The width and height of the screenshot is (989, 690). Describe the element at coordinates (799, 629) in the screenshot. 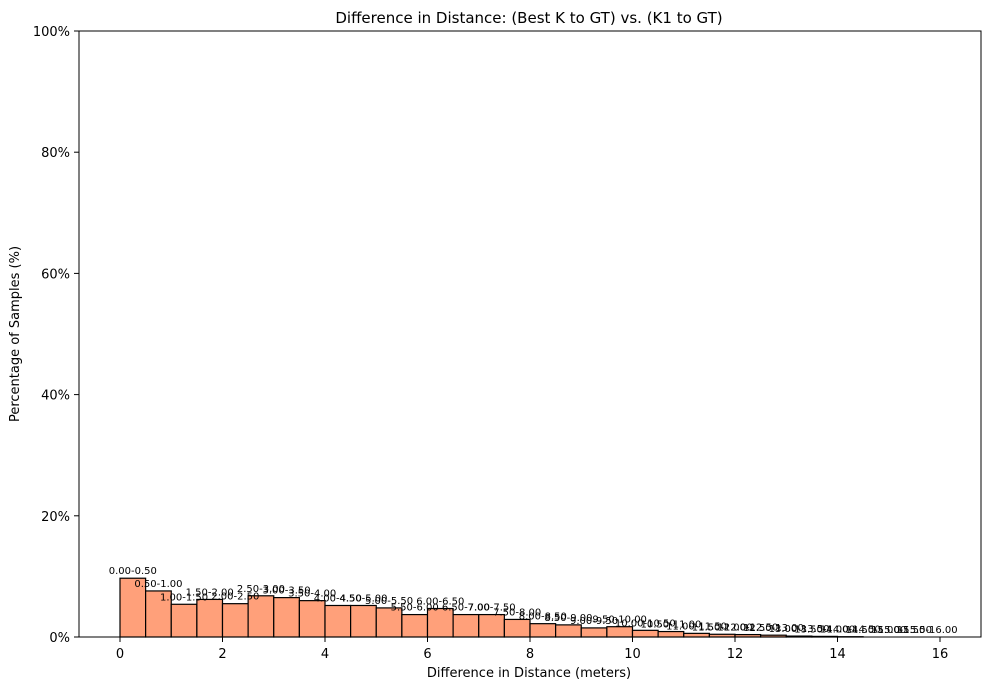

I see `bar-label-26: 13.00-13.50` at that location.